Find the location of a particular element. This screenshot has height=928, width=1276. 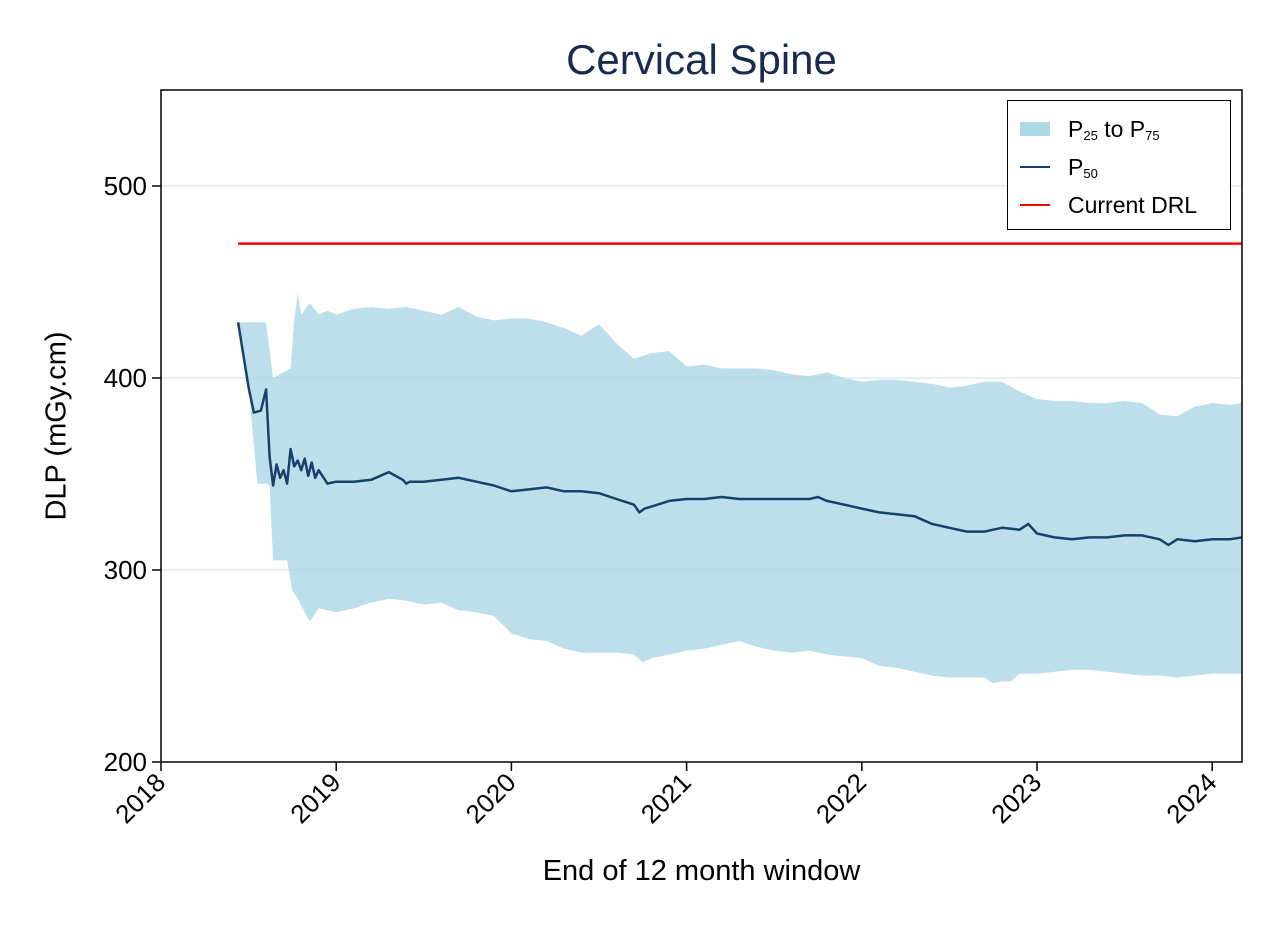

x-tick-label-2023: 2023 is located at coordinates (1016, 798).